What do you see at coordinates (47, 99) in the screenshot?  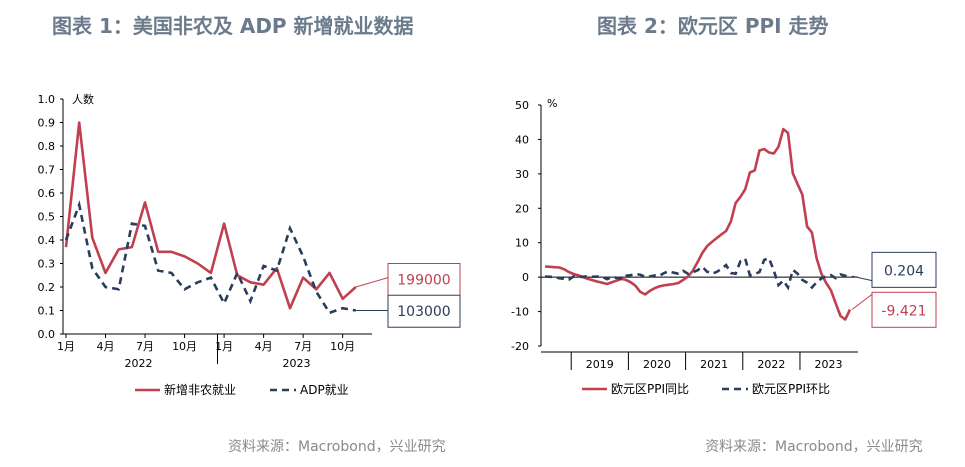 I see `y-tick-label: 1.0` at bounding box center [47, 99].